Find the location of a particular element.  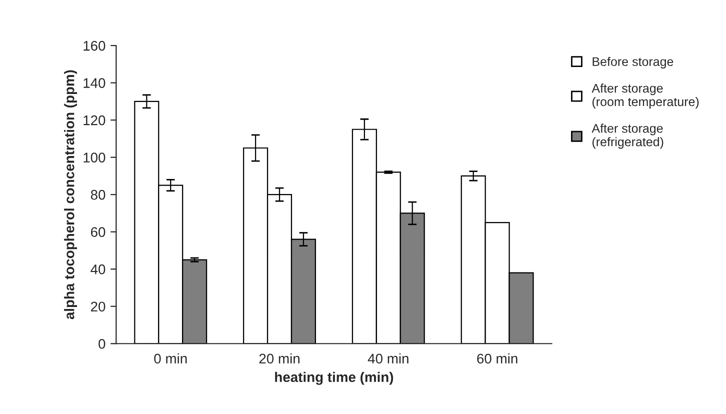

y-tick-label: 80 is located at coordinates (98, 195).